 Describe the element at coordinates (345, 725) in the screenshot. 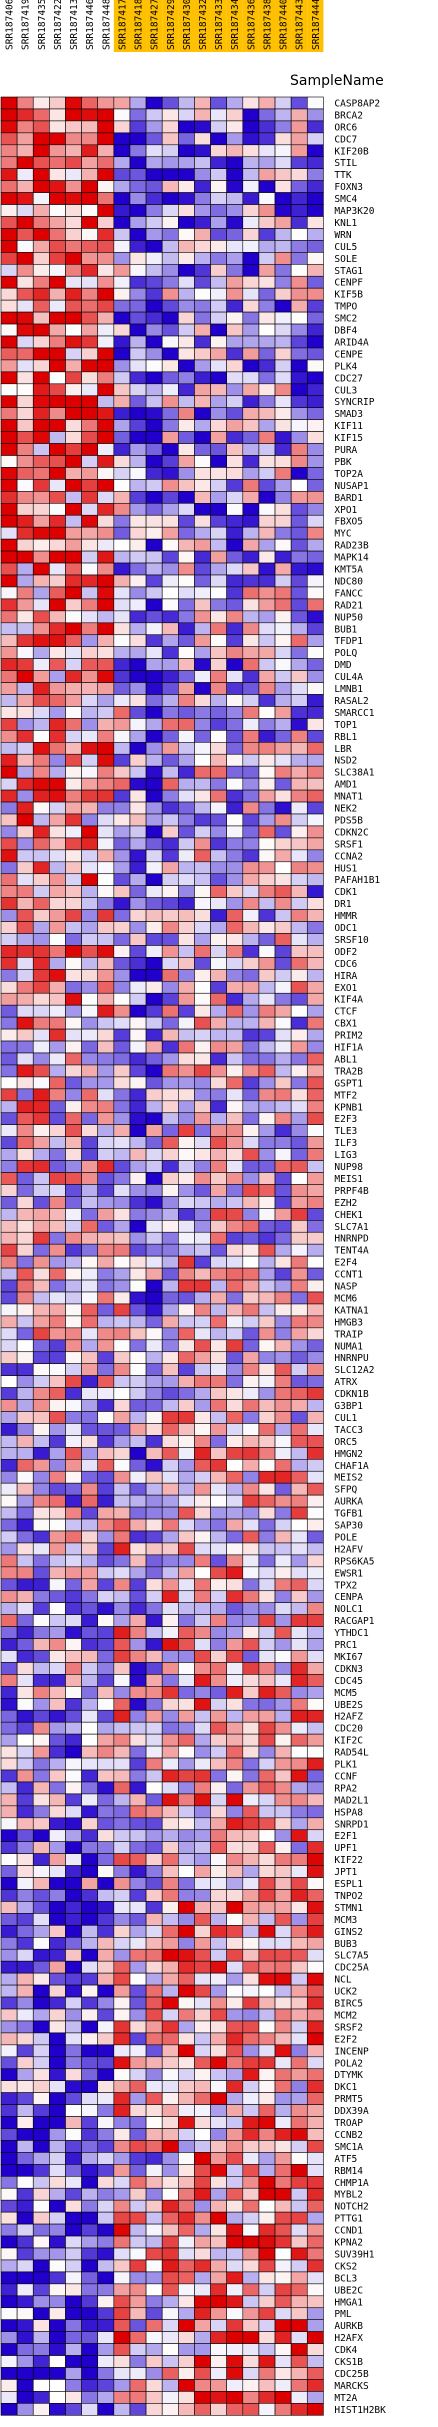

I see `gene-label: TOP1` at that location.